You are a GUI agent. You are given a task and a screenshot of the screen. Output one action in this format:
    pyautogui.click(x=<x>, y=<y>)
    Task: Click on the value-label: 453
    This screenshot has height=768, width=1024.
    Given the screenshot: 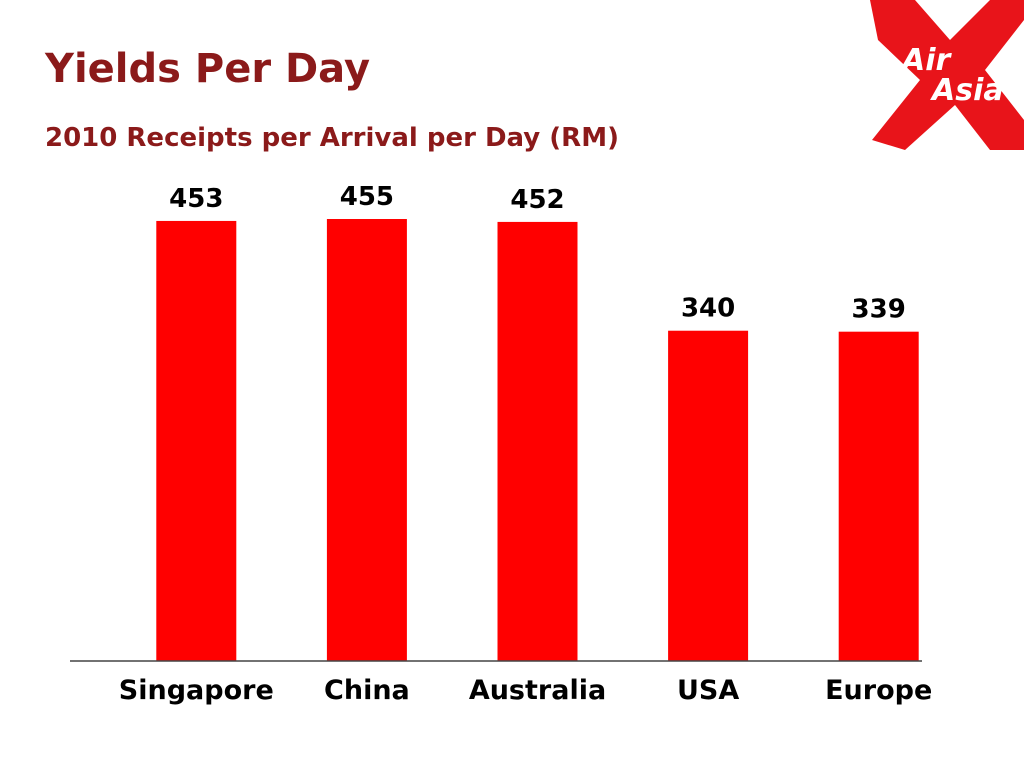 What is the action you would take?
    pyautogui.click(x=196, y=199)
    